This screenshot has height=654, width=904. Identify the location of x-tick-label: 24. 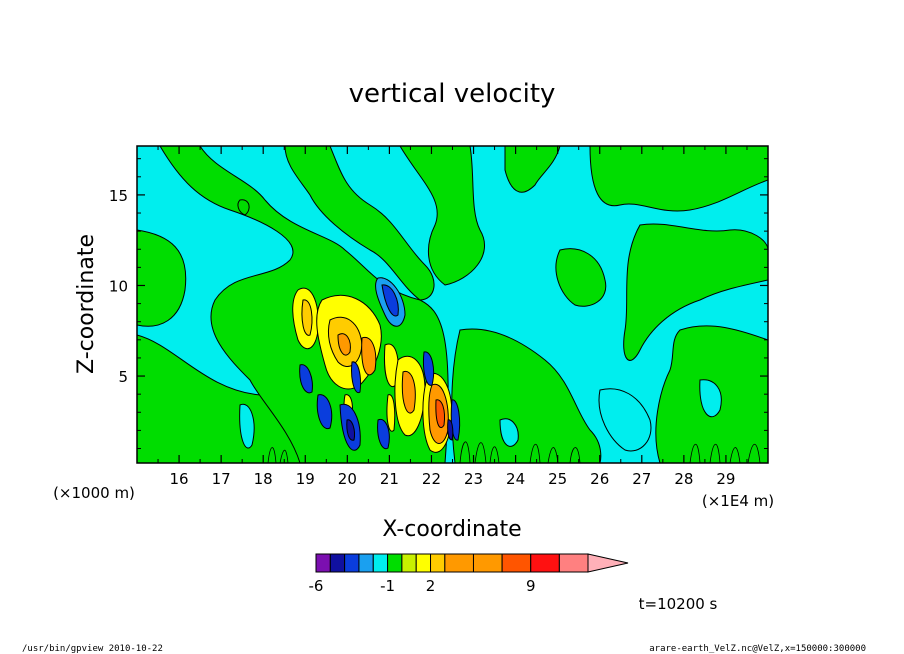
(515, 479).